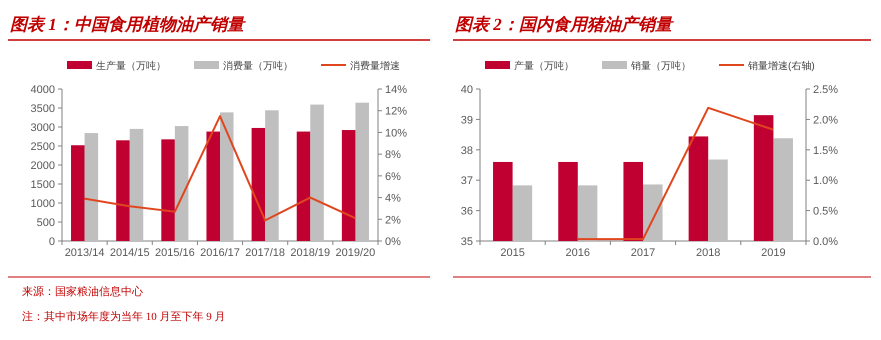  What do you see at coordinates (82, 291) in the screenshot?
I see `source-note: 来源：国家粮油信息中心` at bounding box center [82, 291].